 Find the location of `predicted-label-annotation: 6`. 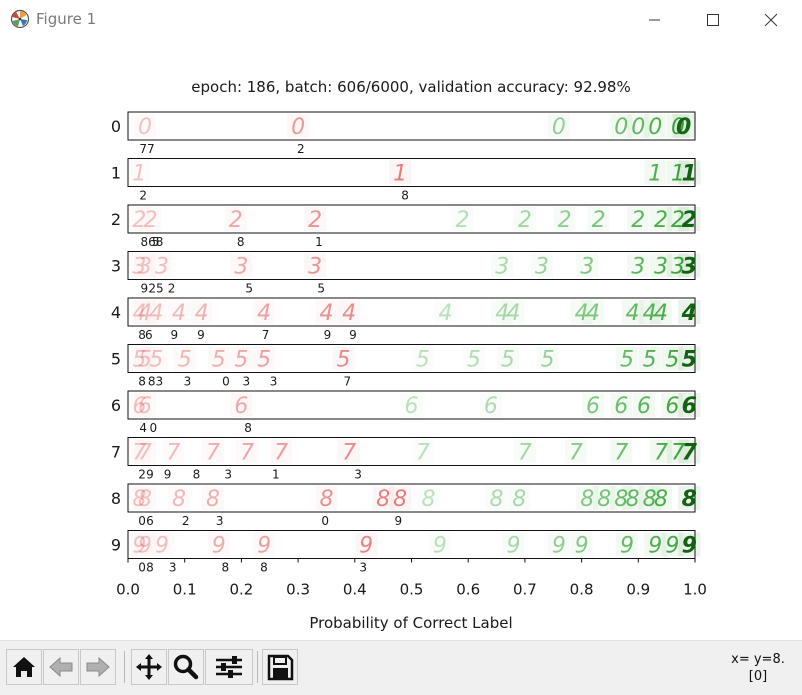

predicted-label-annotation: 6 is located at coordinates (150, 521).